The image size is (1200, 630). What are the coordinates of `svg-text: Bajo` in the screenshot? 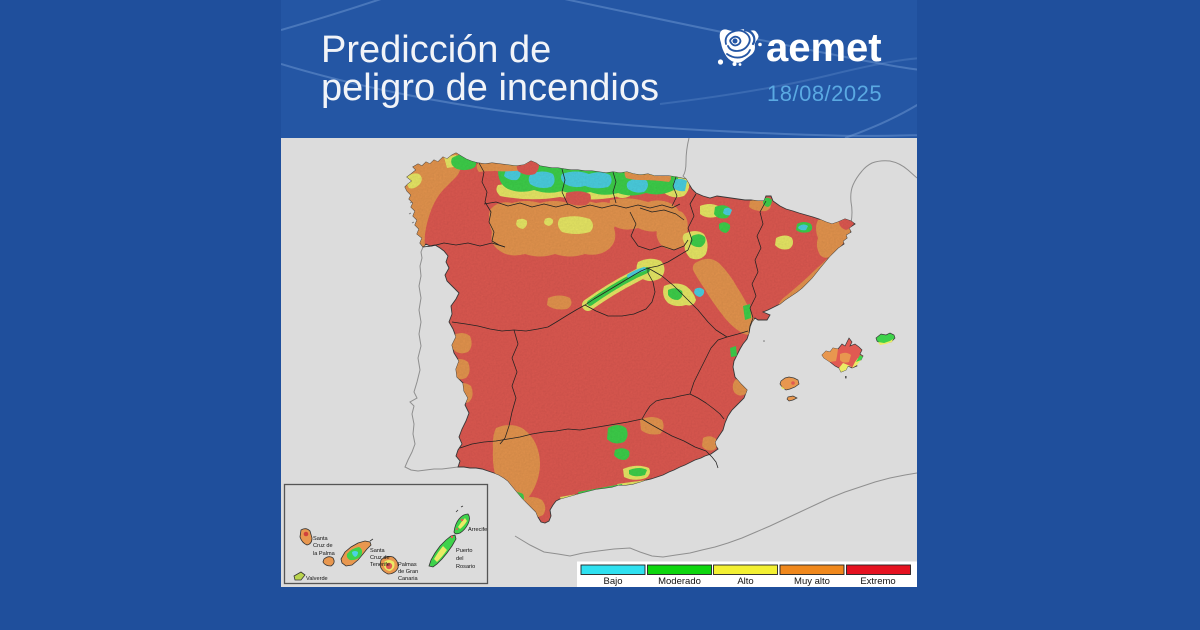 It's located at (612, 581).